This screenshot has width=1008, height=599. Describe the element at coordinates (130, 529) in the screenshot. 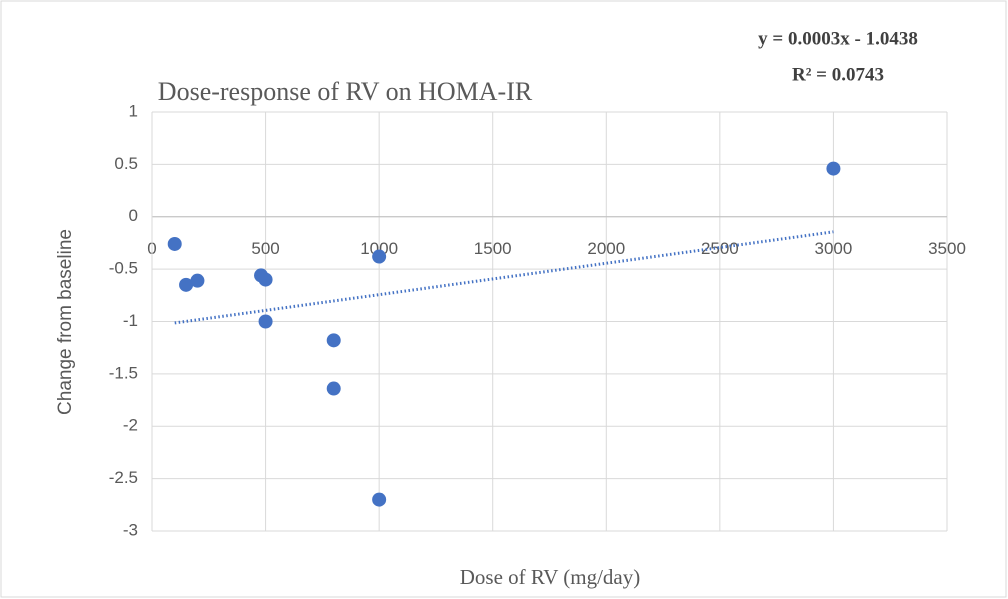

I see `y-tick-label: -3` at that location.